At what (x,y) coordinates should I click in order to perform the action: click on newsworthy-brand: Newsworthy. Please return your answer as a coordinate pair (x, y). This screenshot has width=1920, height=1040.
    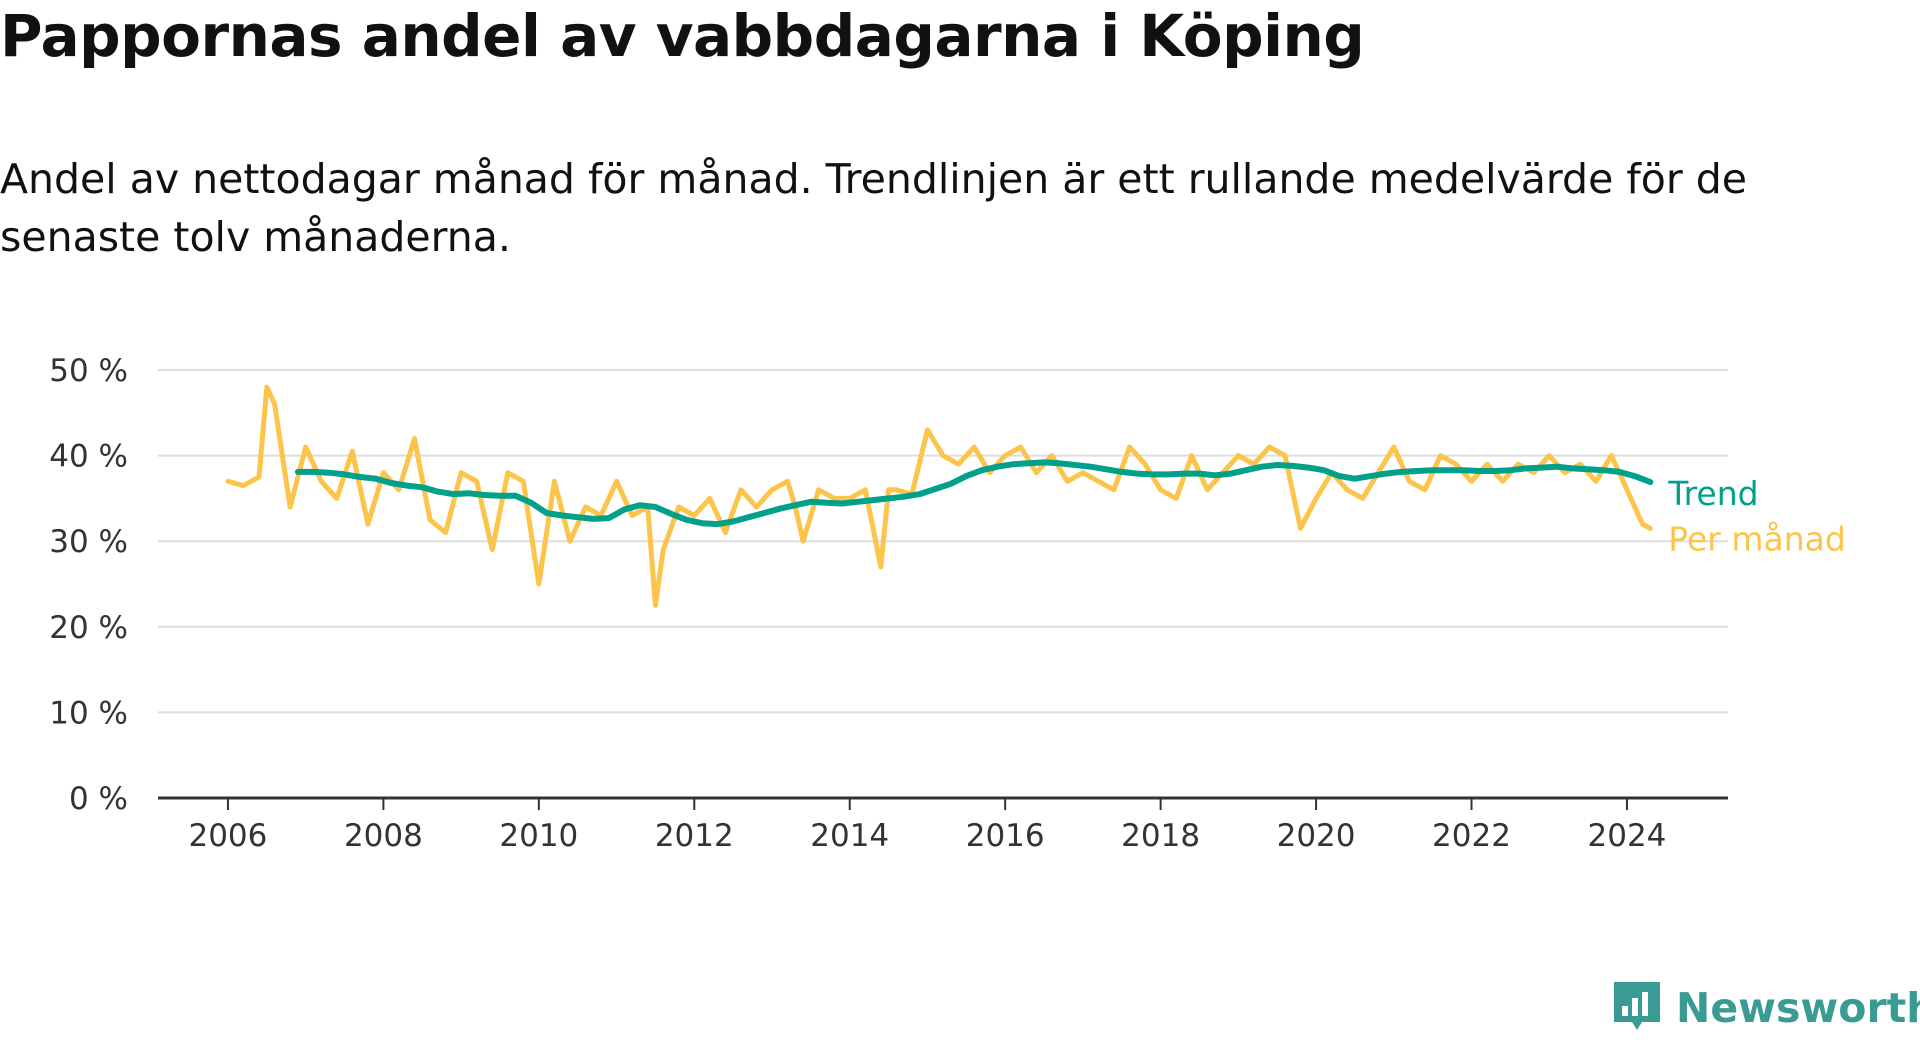
    Looking at the image, I should click on (1766, 1008).